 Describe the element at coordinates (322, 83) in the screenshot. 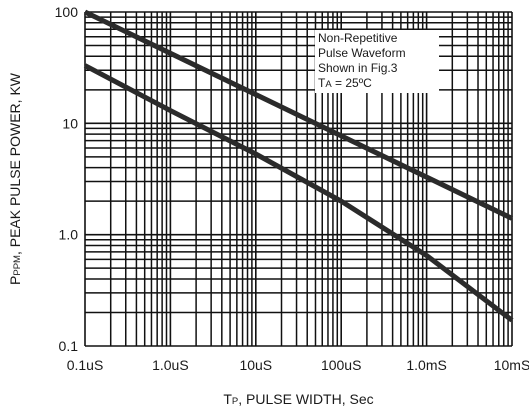

I see `annotation-ta-main: T` at that location.